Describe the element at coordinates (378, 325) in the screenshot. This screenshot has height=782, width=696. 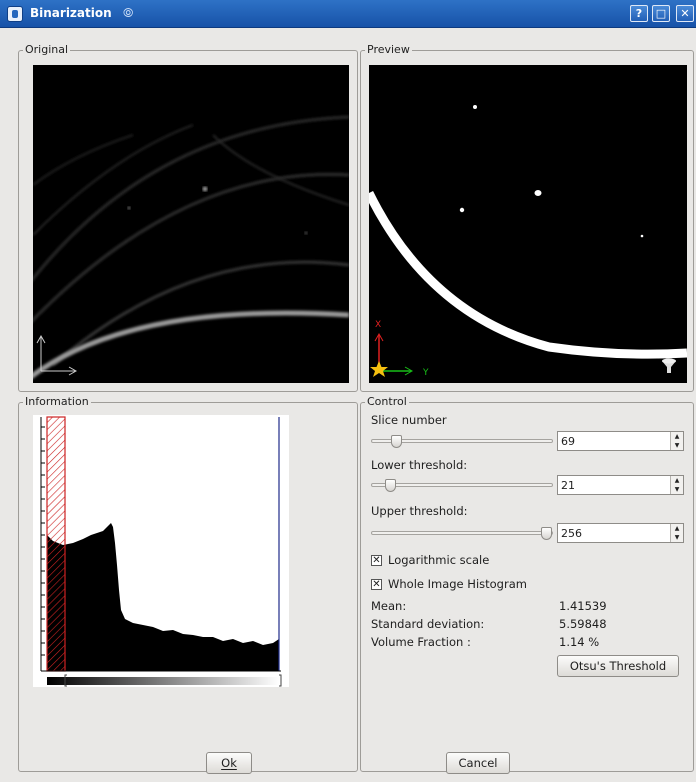
I see `axis-x-label: X` at that location.